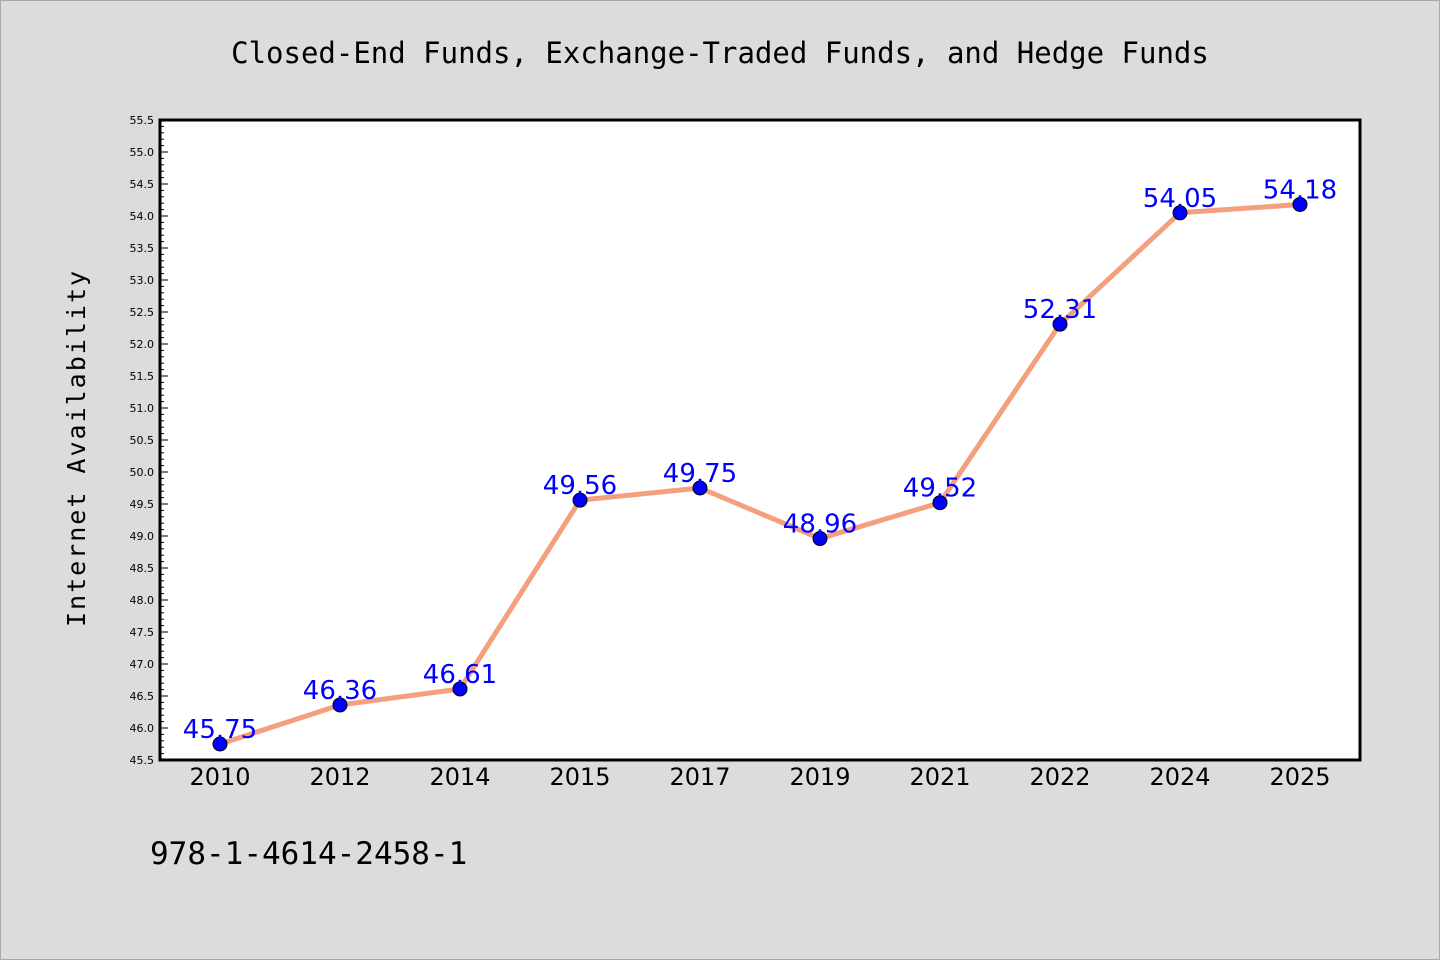  Describe the element at coordinates (142, 536) in the screenshot. I see `y-tick-label: 49.0` at that location.